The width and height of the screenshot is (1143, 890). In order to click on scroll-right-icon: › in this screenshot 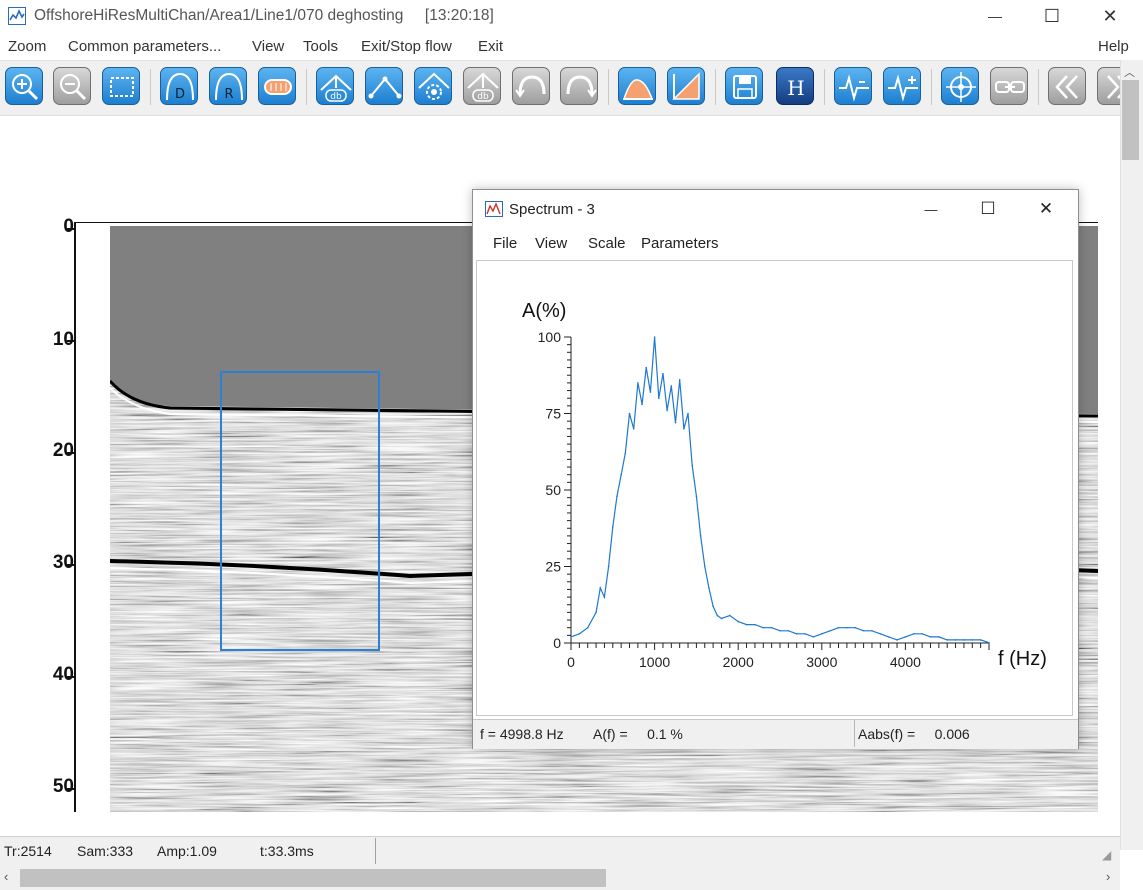, I will do `click(1108, 876)`.